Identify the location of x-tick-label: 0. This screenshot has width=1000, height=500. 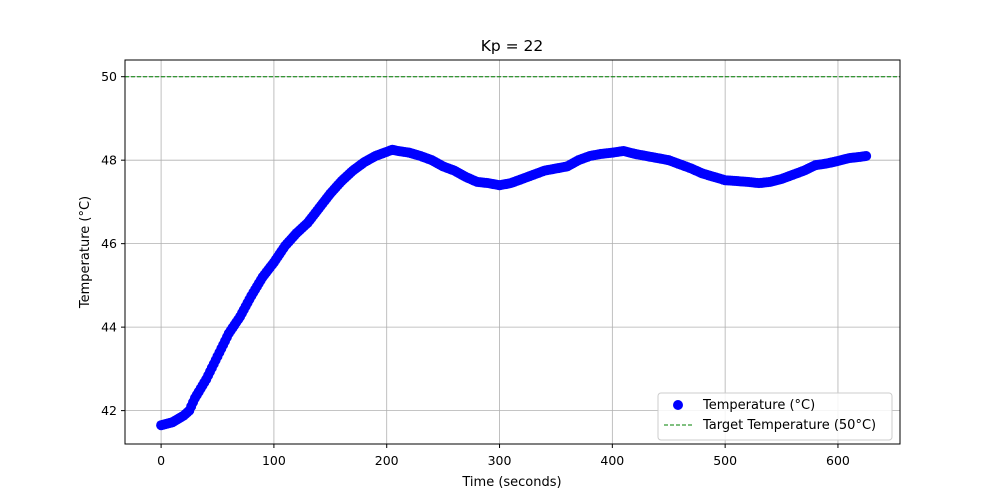
(161, 460).